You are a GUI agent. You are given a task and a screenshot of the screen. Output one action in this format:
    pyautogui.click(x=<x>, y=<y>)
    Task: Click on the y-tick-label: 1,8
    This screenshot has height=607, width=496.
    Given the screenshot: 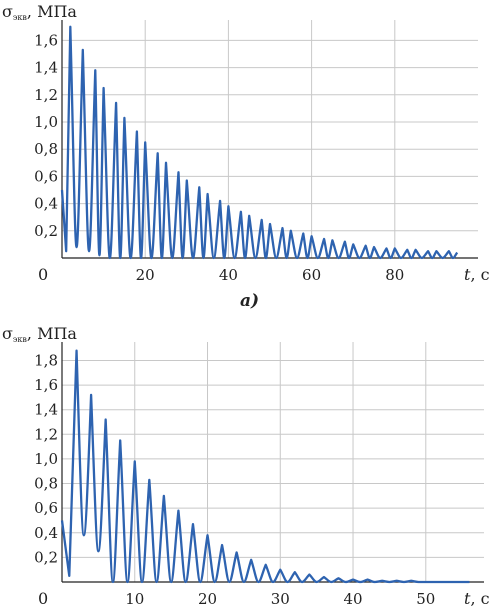 What is the action you would take?
    pyautogui.click(x=46, y=360)
    